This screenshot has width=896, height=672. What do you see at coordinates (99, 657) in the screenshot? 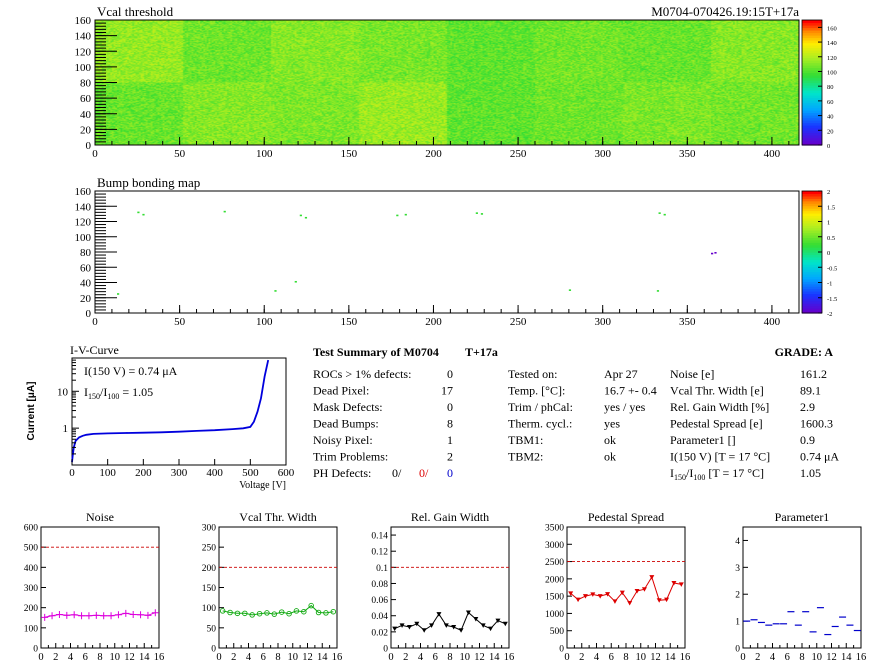
I see `x-tick-label: 8` at bounding box center [99, 657].